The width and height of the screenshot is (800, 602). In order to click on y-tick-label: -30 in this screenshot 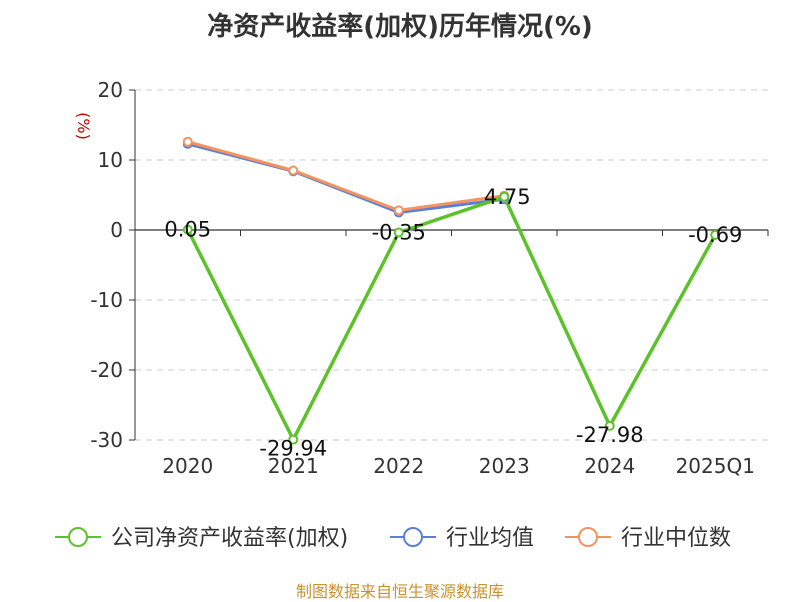, I will do `click(106, 440)`.